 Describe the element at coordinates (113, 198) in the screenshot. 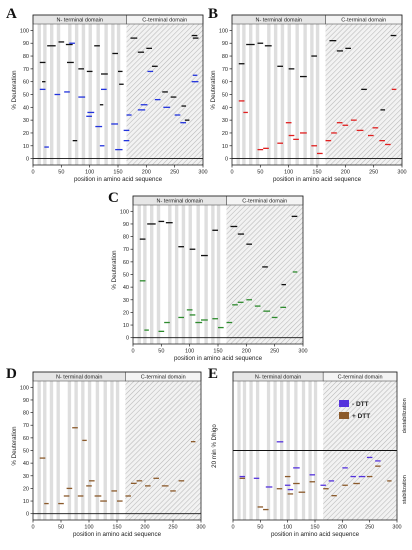

I see `panel-letter: C` at that location.